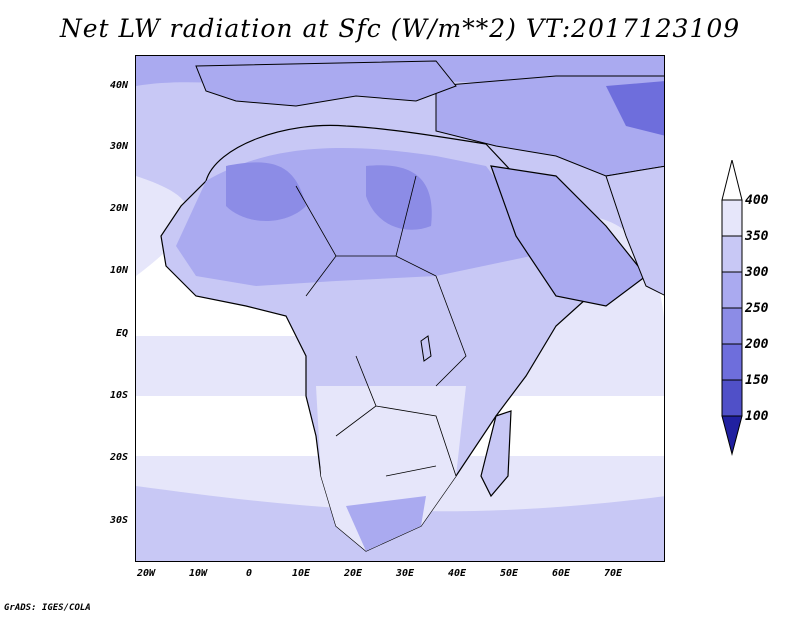 This screenshot has width=800, height=618. Describe the element at coordinates (757, 272) in the screenshot. I see `colorbar-label-300: 300` at that location.